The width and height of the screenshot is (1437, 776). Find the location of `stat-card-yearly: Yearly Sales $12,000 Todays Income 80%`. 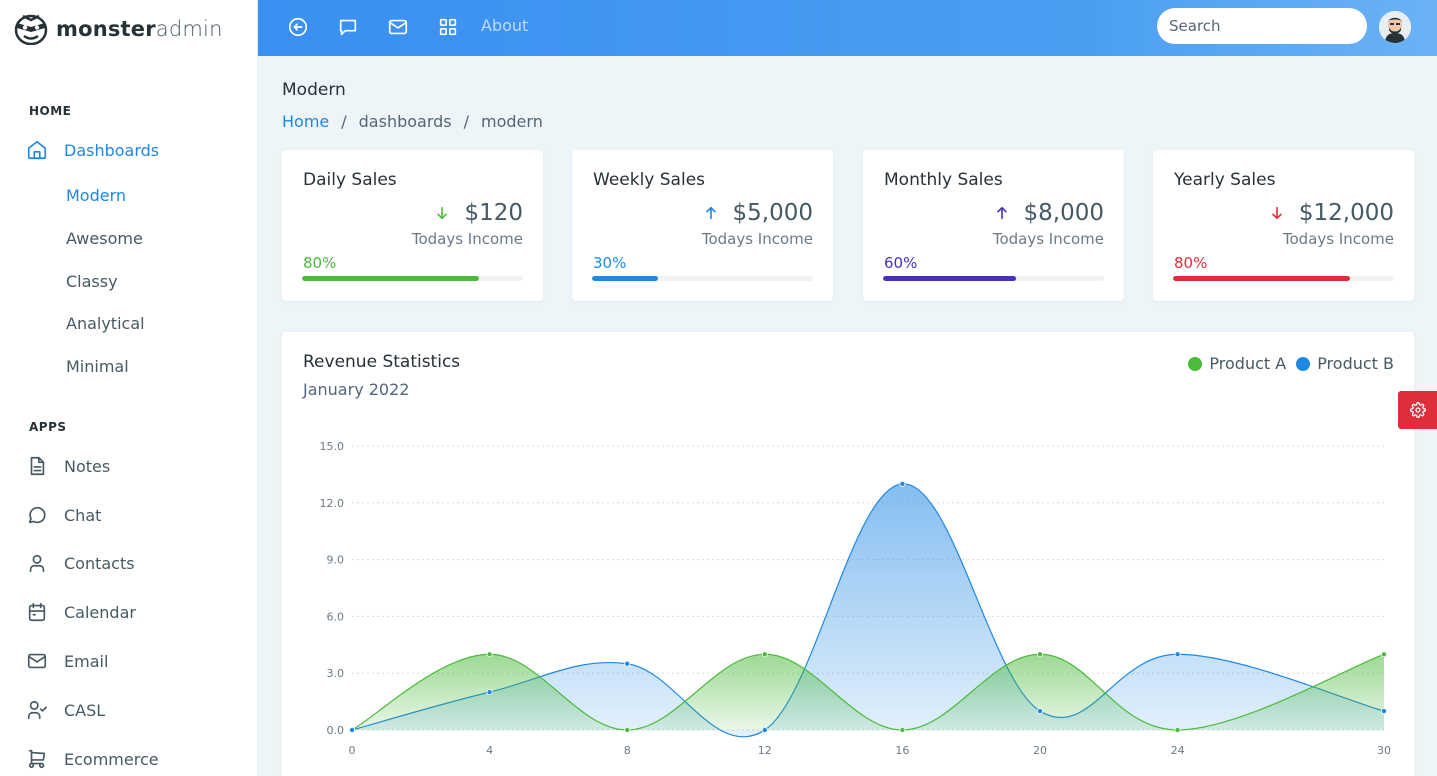

stat-card-yearly: Yearly Sales $12,000 Todays Income 80% is located at coordinates (1283, 225).